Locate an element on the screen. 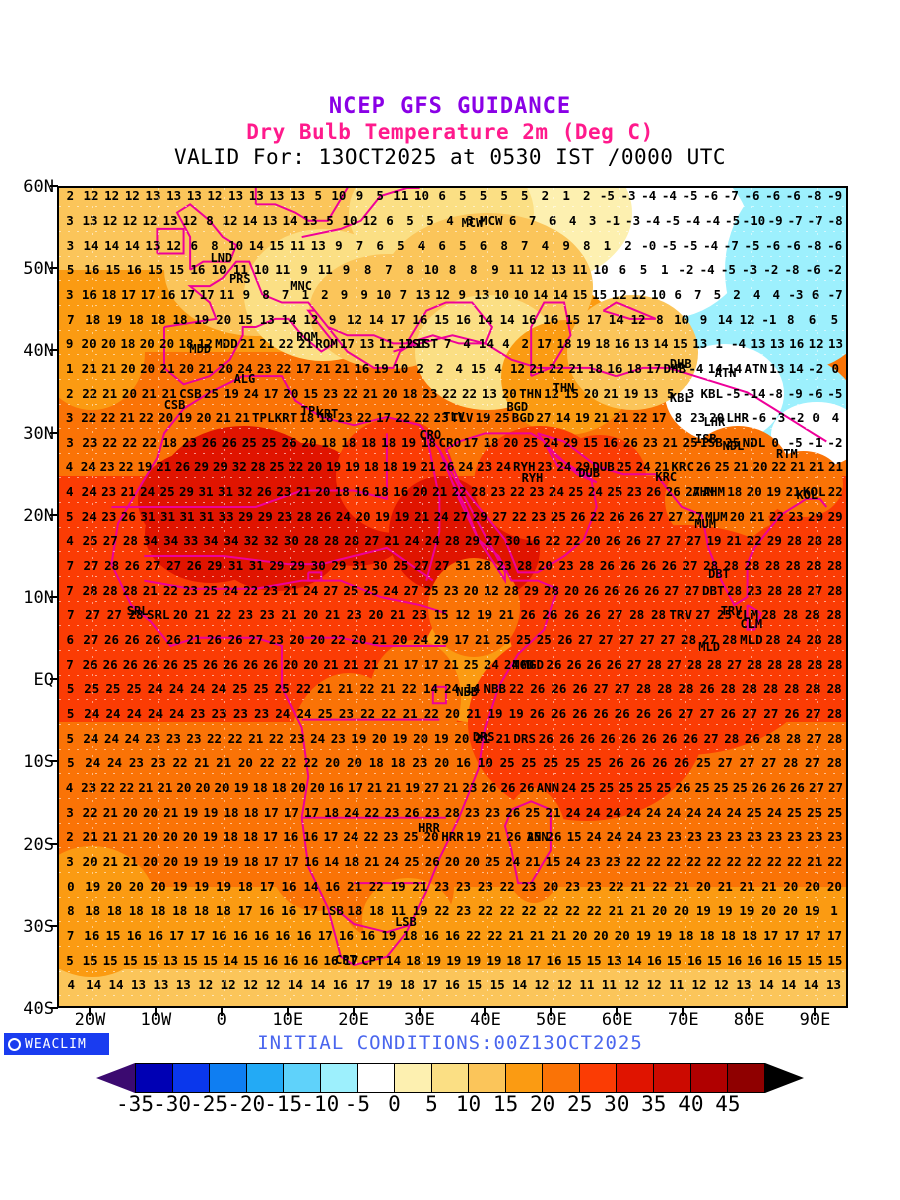  longitude-tick-label: 90E is located at coordinates (815, 1020).